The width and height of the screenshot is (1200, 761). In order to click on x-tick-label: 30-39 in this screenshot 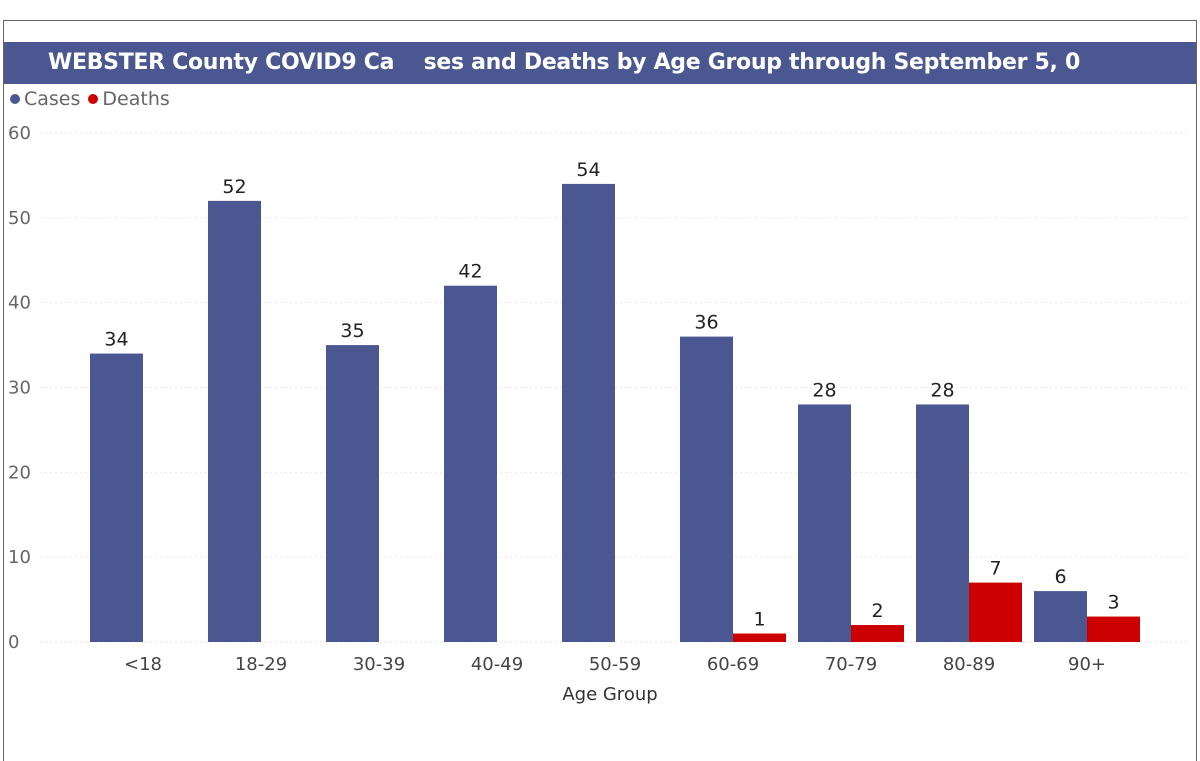, I will do `click(379, 664)`.